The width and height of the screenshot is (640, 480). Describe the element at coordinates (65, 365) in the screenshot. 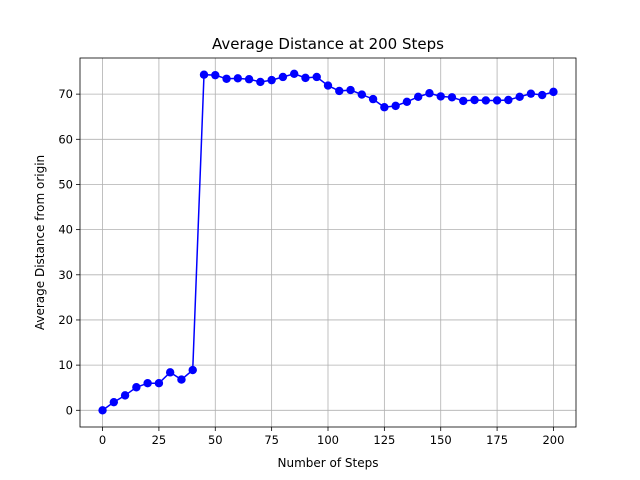

I see `y-tick-label: 10` at that location.